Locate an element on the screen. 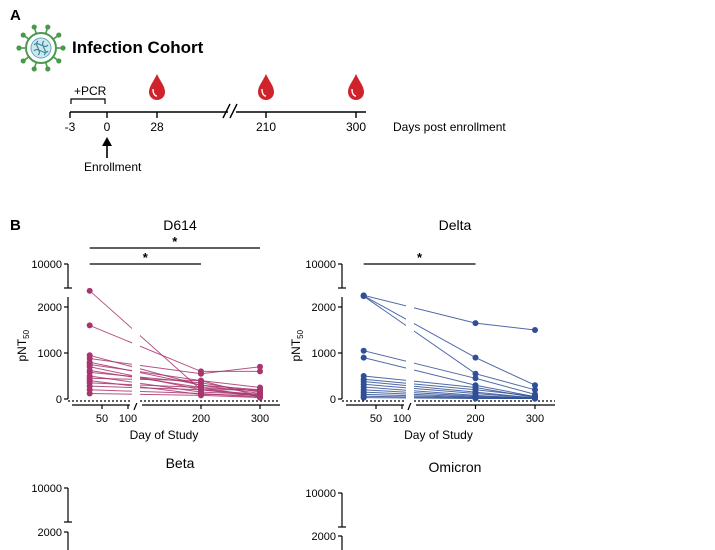  enrollment-arrow-head is located at coordinates (107, 141).